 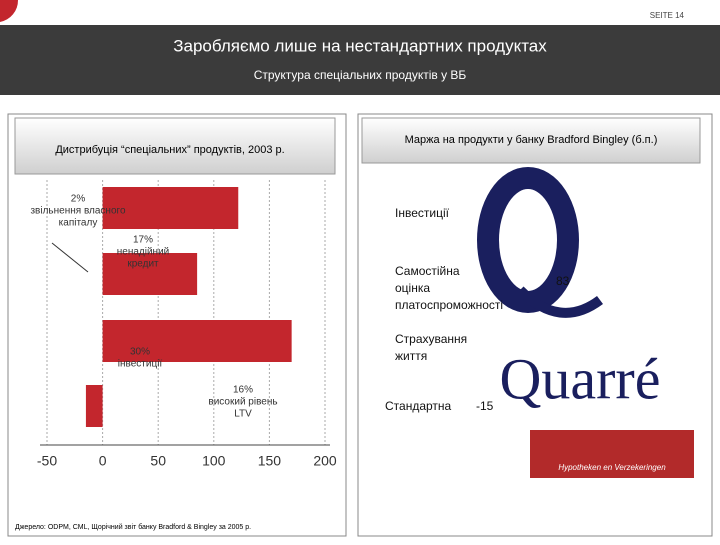 I want to click on logo-band, so click(x=612, y=454).